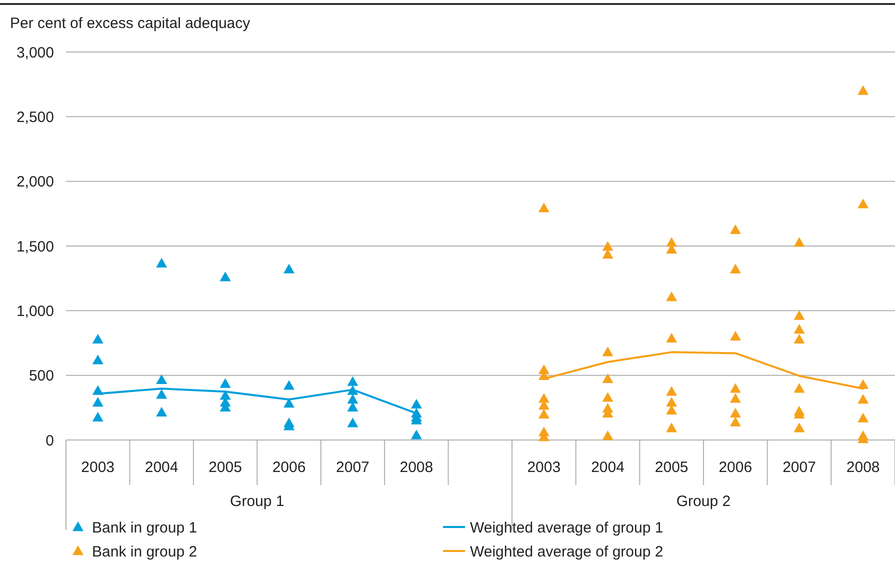 The width and height of the screenshot is (895, 561). Describe the element at coordinates (35, 117) in the screenshot. I see `y-tick-label: 2,500` at that location.